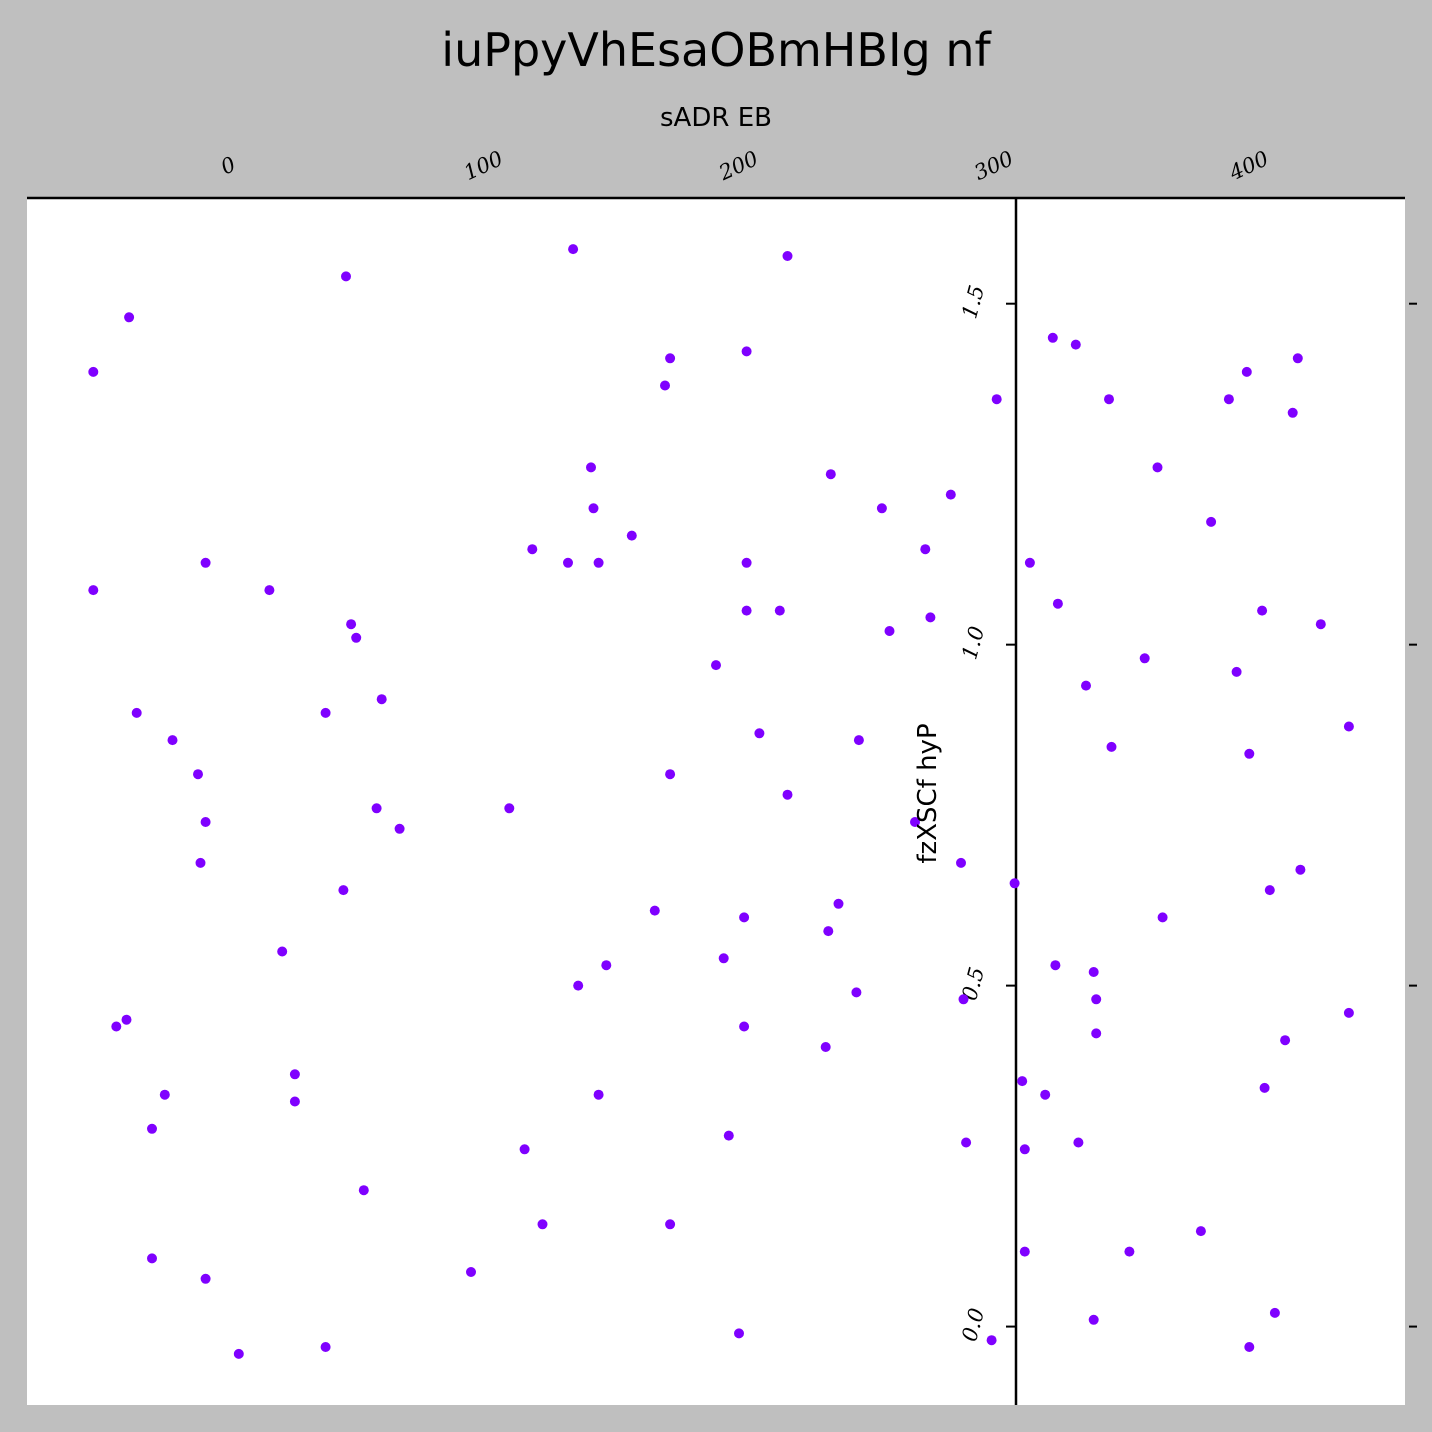  What do you see at coordinates (737, 165) in the screenshot?
I see `x-tick-label: 200` at bounding box center [737, 165].